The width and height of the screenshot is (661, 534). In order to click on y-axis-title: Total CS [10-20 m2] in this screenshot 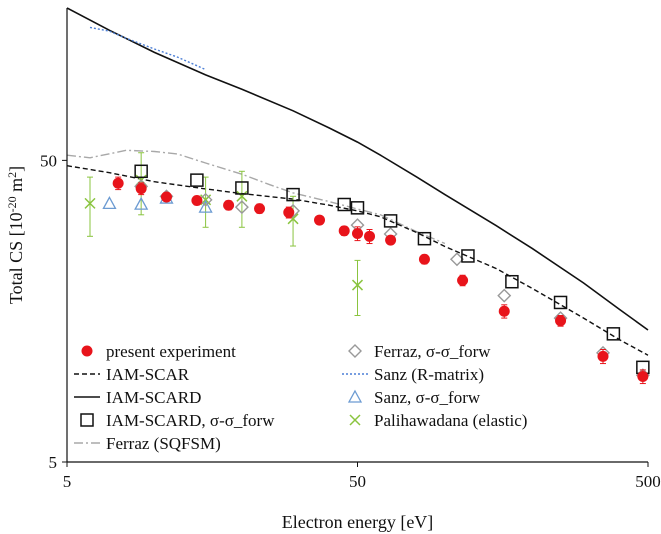, I will do `click(15, 235)`.